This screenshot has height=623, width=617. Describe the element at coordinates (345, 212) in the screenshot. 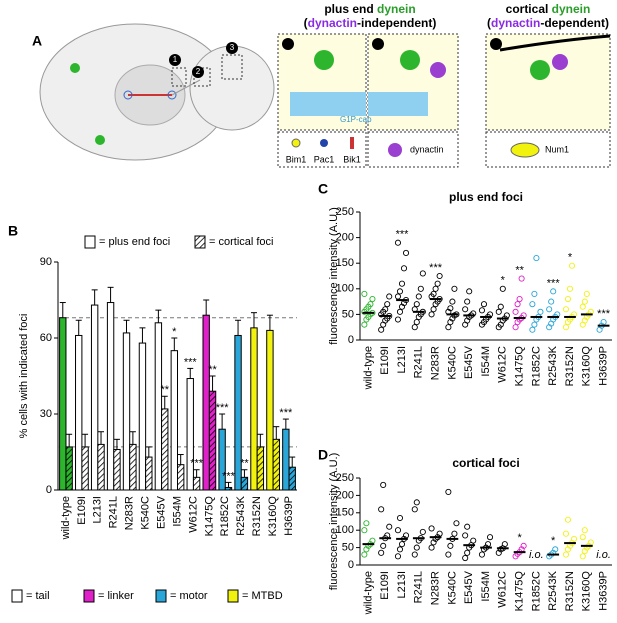

I see `y-tick-label: 250` at that location.